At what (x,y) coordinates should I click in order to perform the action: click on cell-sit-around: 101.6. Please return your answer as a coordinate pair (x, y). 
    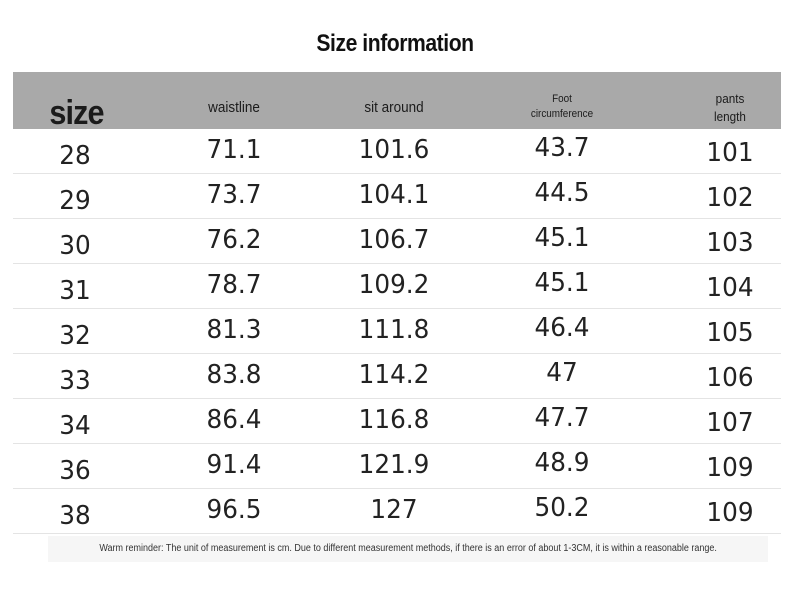
    Looking at the image, I should click on (394, 150).